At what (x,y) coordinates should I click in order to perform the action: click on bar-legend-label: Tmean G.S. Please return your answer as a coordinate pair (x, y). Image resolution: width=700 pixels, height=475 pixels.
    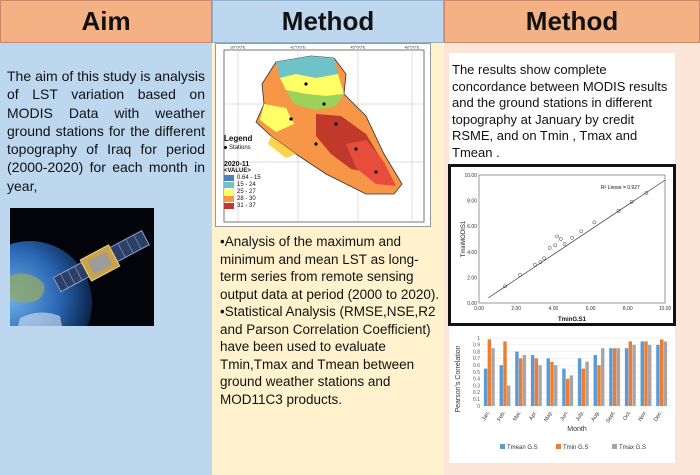
    Looking at the image, I should click on (522, 448).